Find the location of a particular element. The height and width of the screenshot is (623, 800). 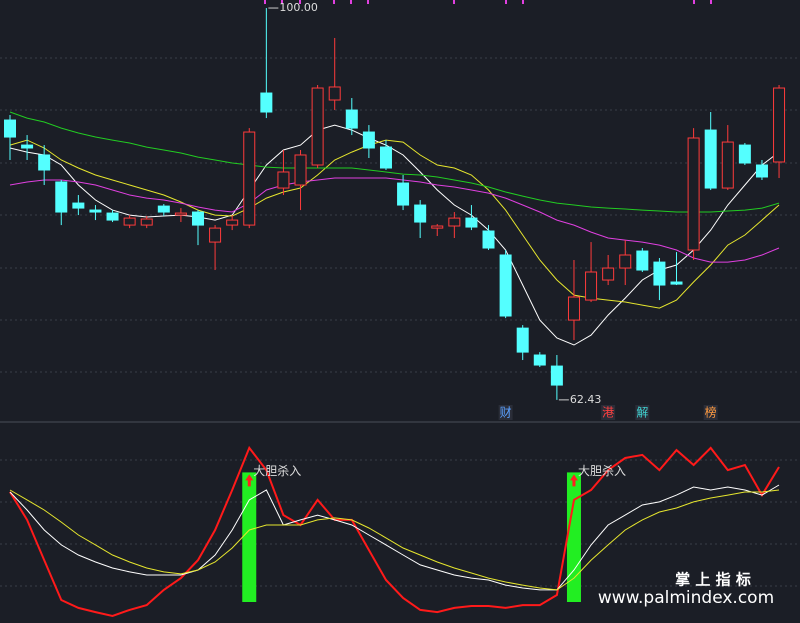

event-label: 财 is located at coordinates (506, 413).